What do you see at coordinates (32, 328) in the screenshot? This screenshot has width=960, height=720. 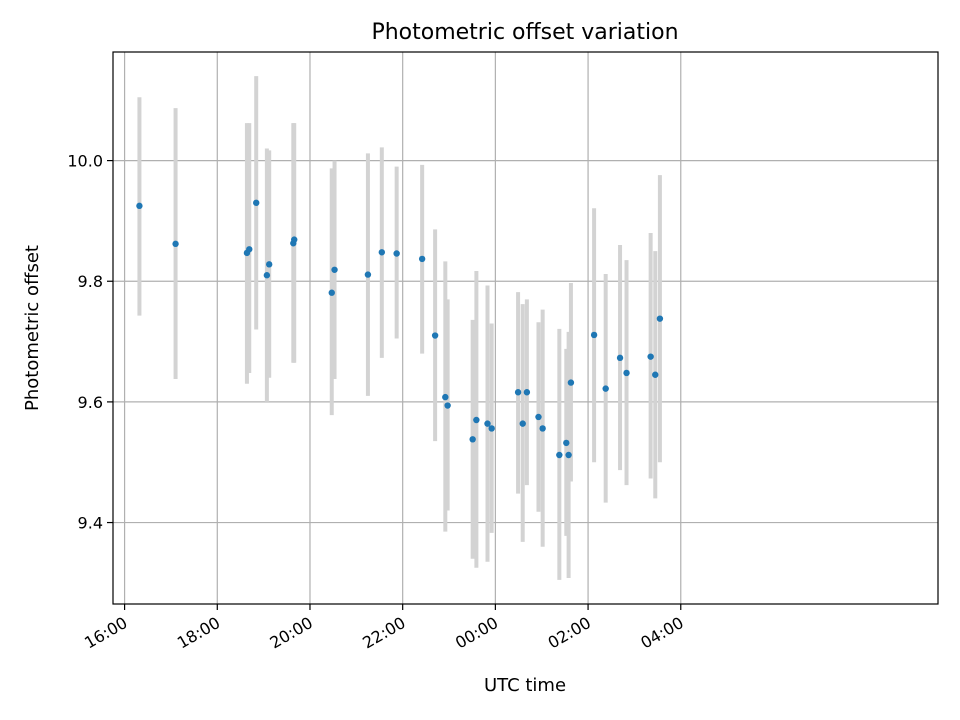 I see `y-axis-label: Photometric offset` at bounding box center [32, 328].